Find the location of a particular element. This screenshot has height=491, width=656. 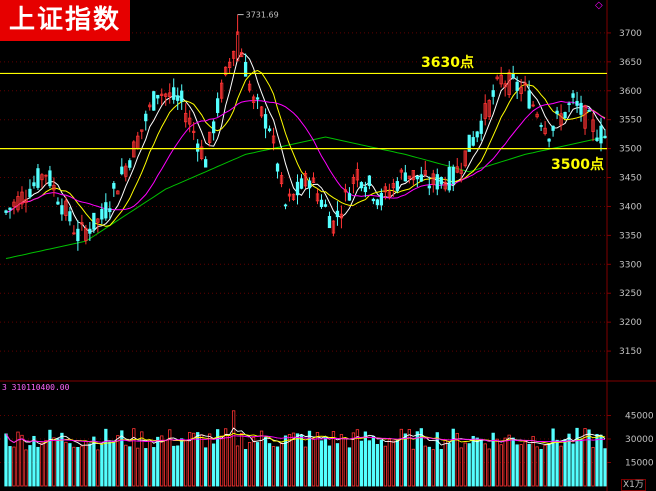

price-tick-label: 3650 is located at coordinates (630, 63).